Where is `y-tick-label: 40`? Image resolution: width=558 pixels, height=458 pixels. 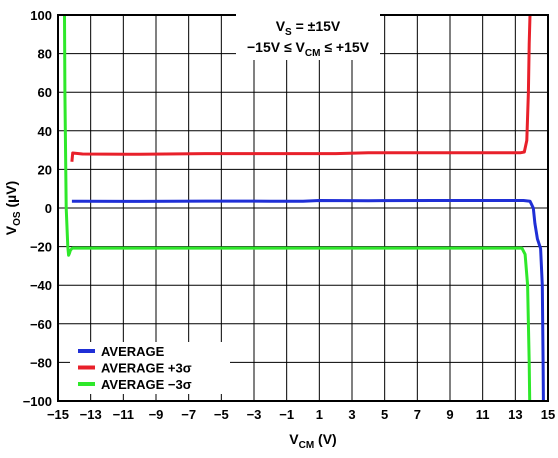 y-tick-label: 40 is located at coordinates (45, 131).